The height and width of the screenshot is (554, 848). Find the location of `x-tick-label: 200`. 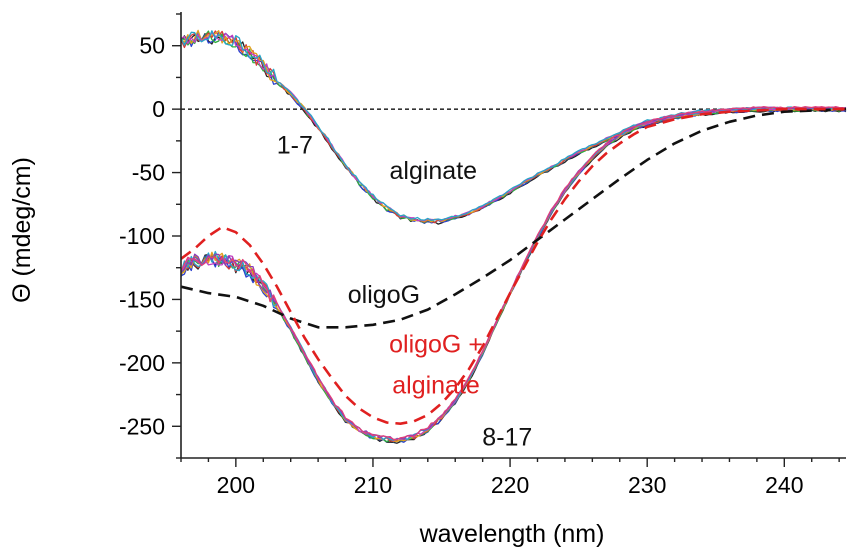

x-tick-label: 200 is located at coordinates (236, 485).